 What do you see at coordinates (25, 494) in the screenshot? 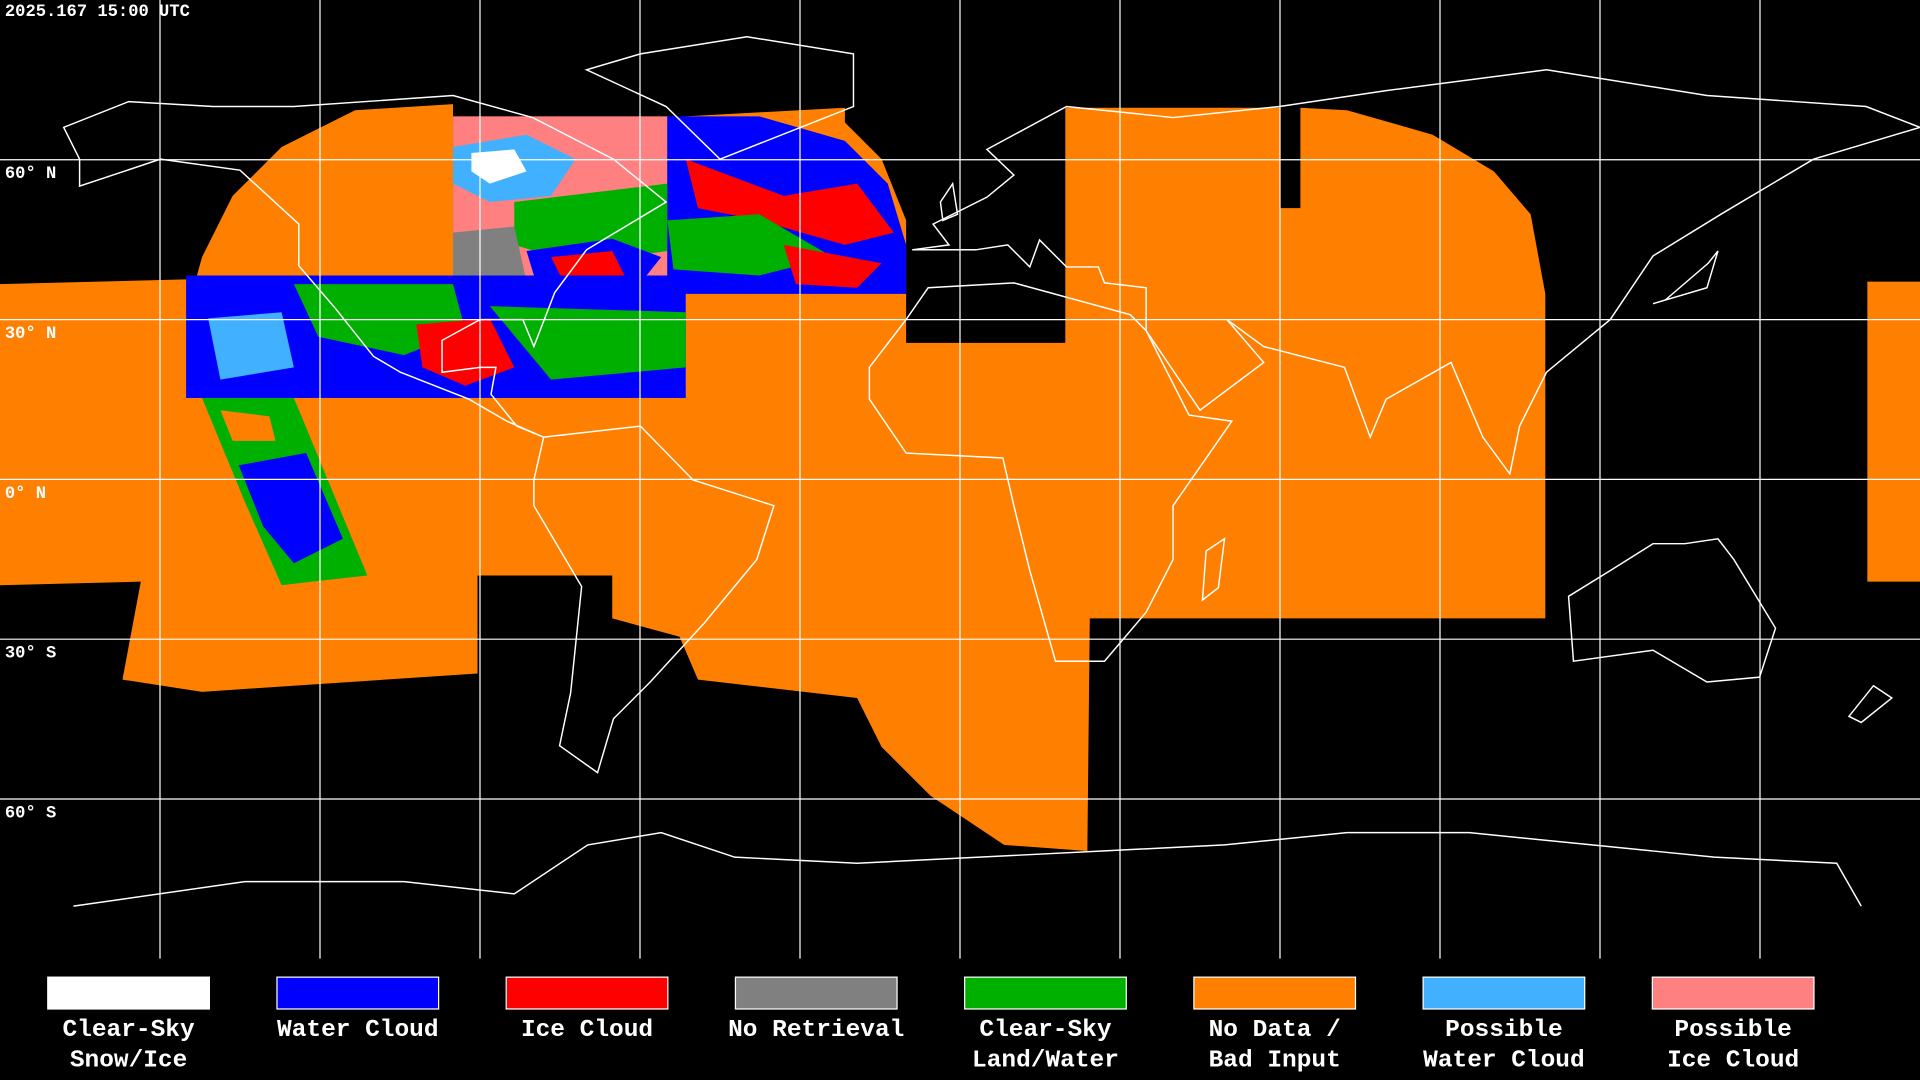
I see `lat-label: 0° N` at bounding box center [25, 494].